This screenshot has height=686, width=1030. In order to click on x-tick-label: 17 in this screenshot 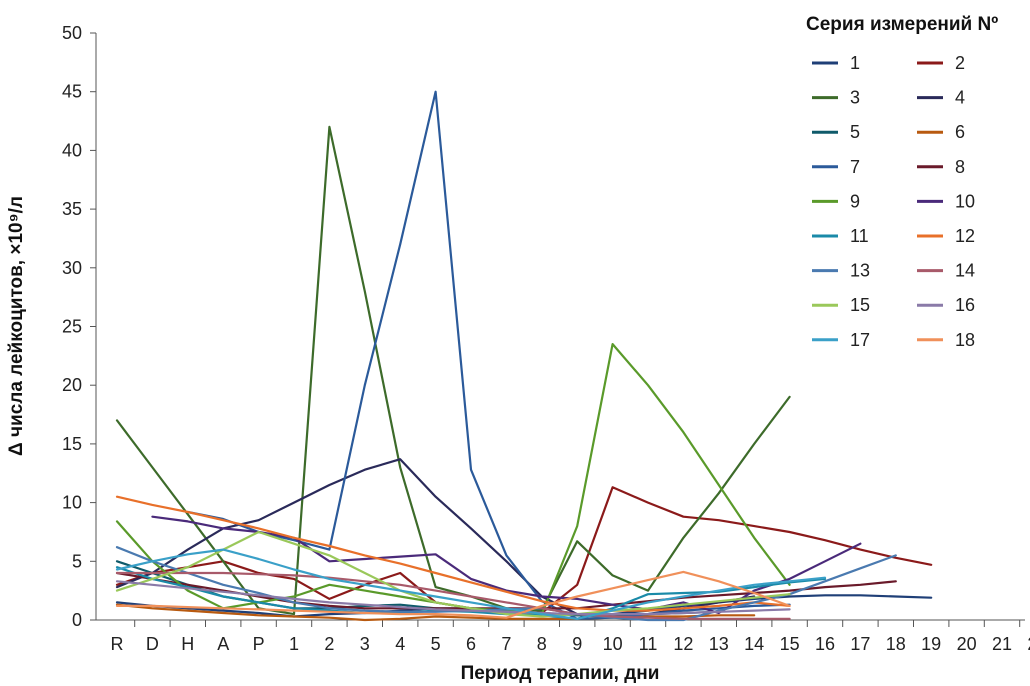, I will do `click(860, 644)`.